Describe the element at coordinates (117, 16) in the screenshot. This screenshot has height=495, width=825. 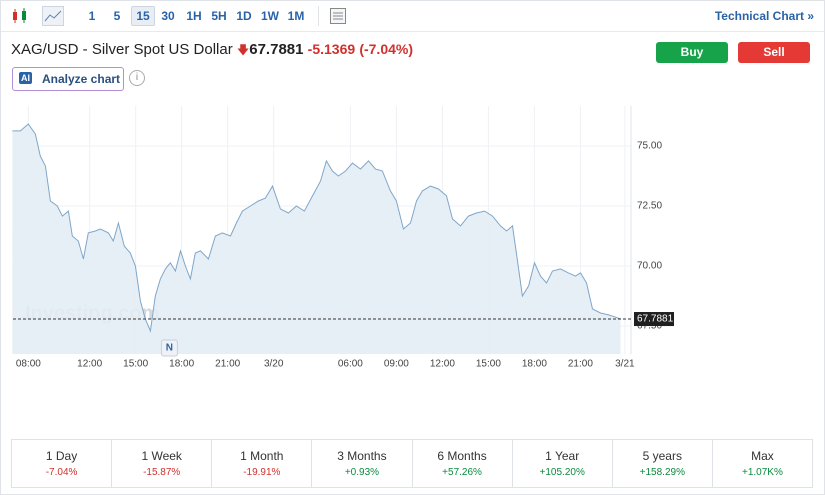
I see `interval-button: 5` at that location.